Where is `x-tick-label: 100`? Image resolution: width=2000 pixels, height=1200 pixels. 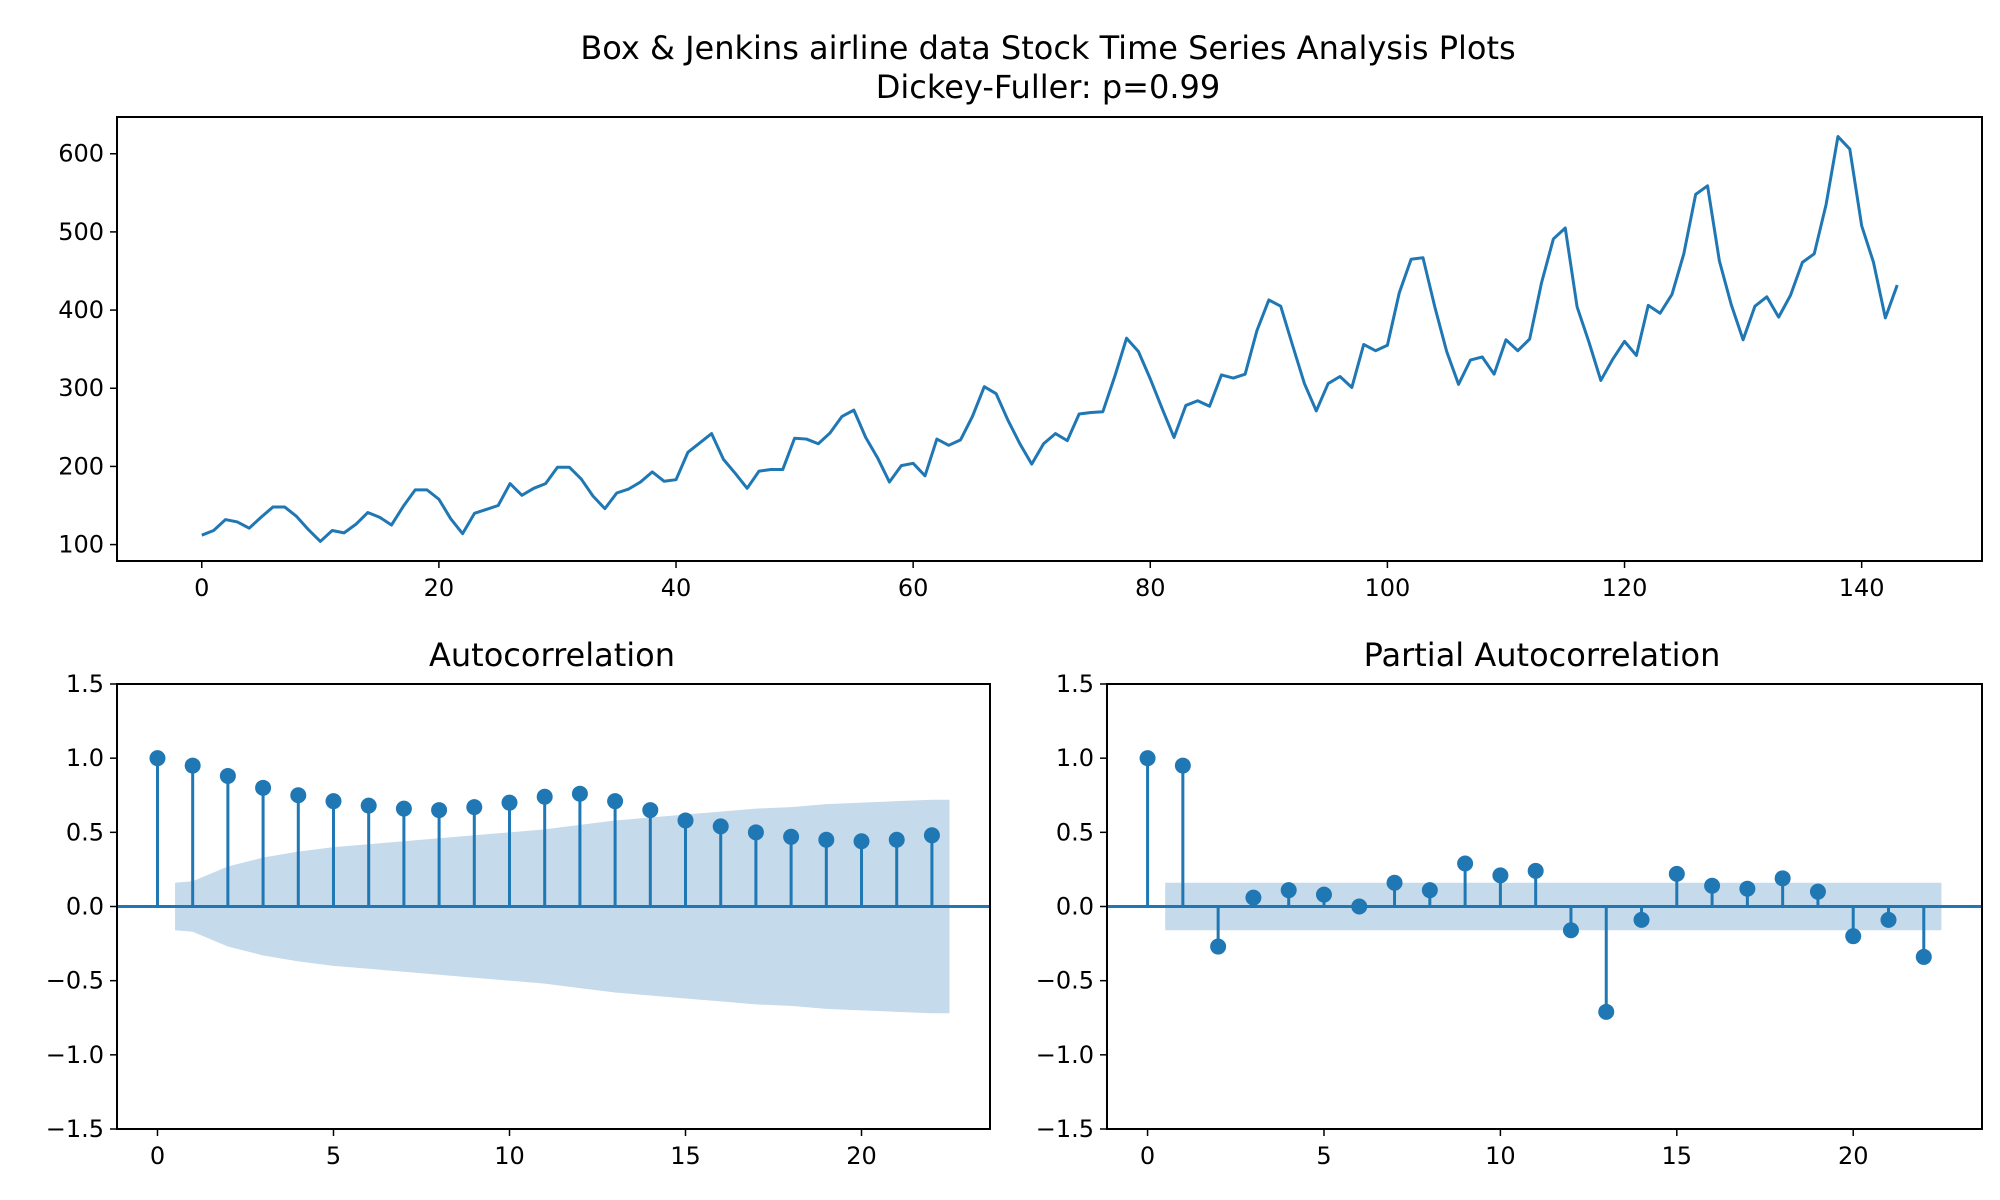 x-tick-label: 100 is located at coordinates (1387, 588).